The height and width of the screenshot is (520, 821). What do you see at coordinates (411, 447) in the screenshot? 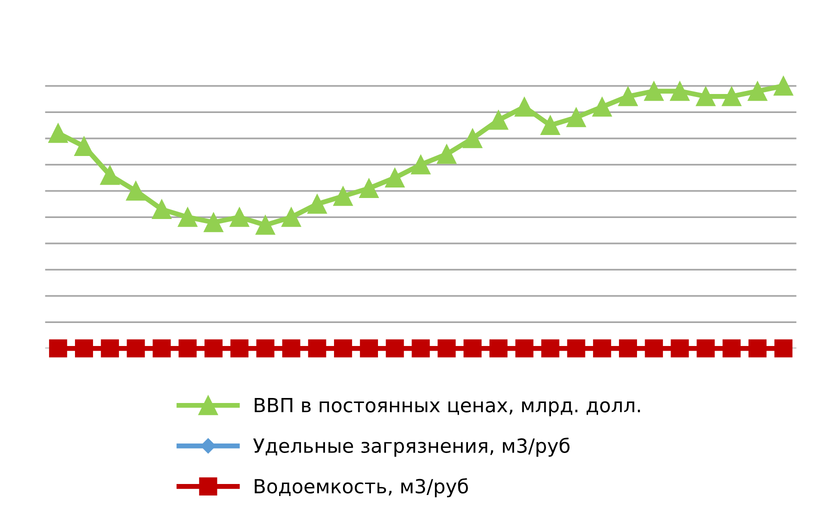
I see `legend-label: Удельные загрязнения, м3/руб` at bounding box center [411, 447].